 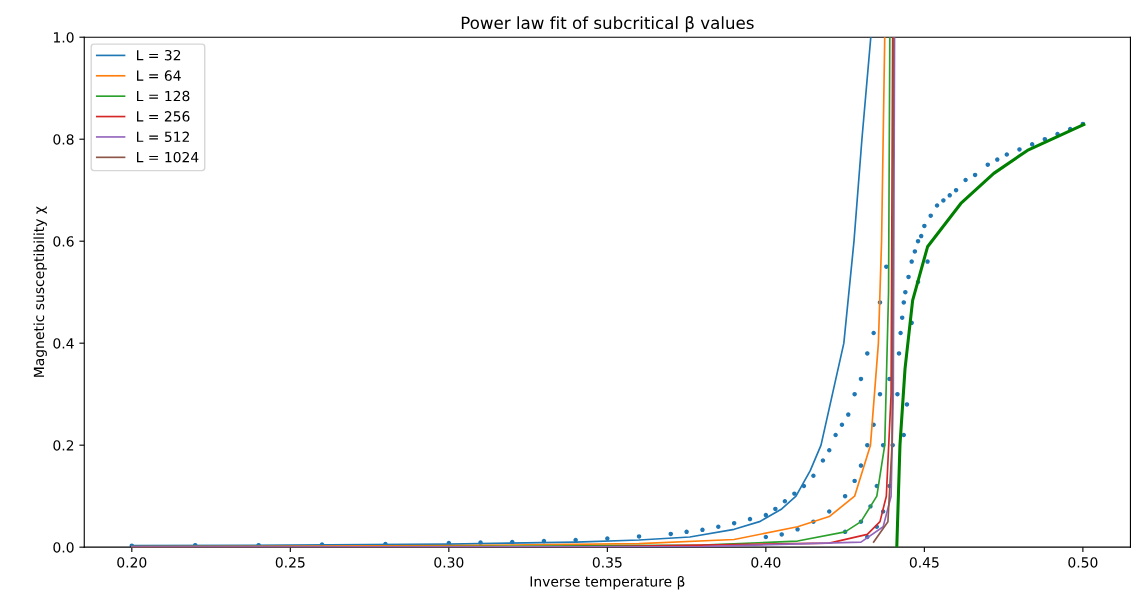 What do you see at coordinates (63, 343) in the screenshot?
I see `y-tick-label: 0.4` at bounding box center [63, 343].